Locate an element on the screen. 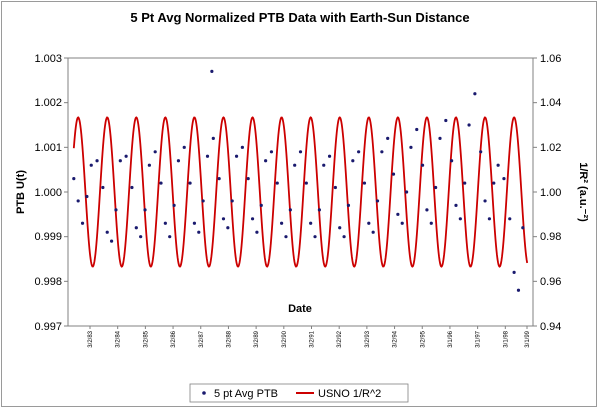  legend: 5 pt Avg PTB USNO 1/R^2 is located at coordinates (299, 393).